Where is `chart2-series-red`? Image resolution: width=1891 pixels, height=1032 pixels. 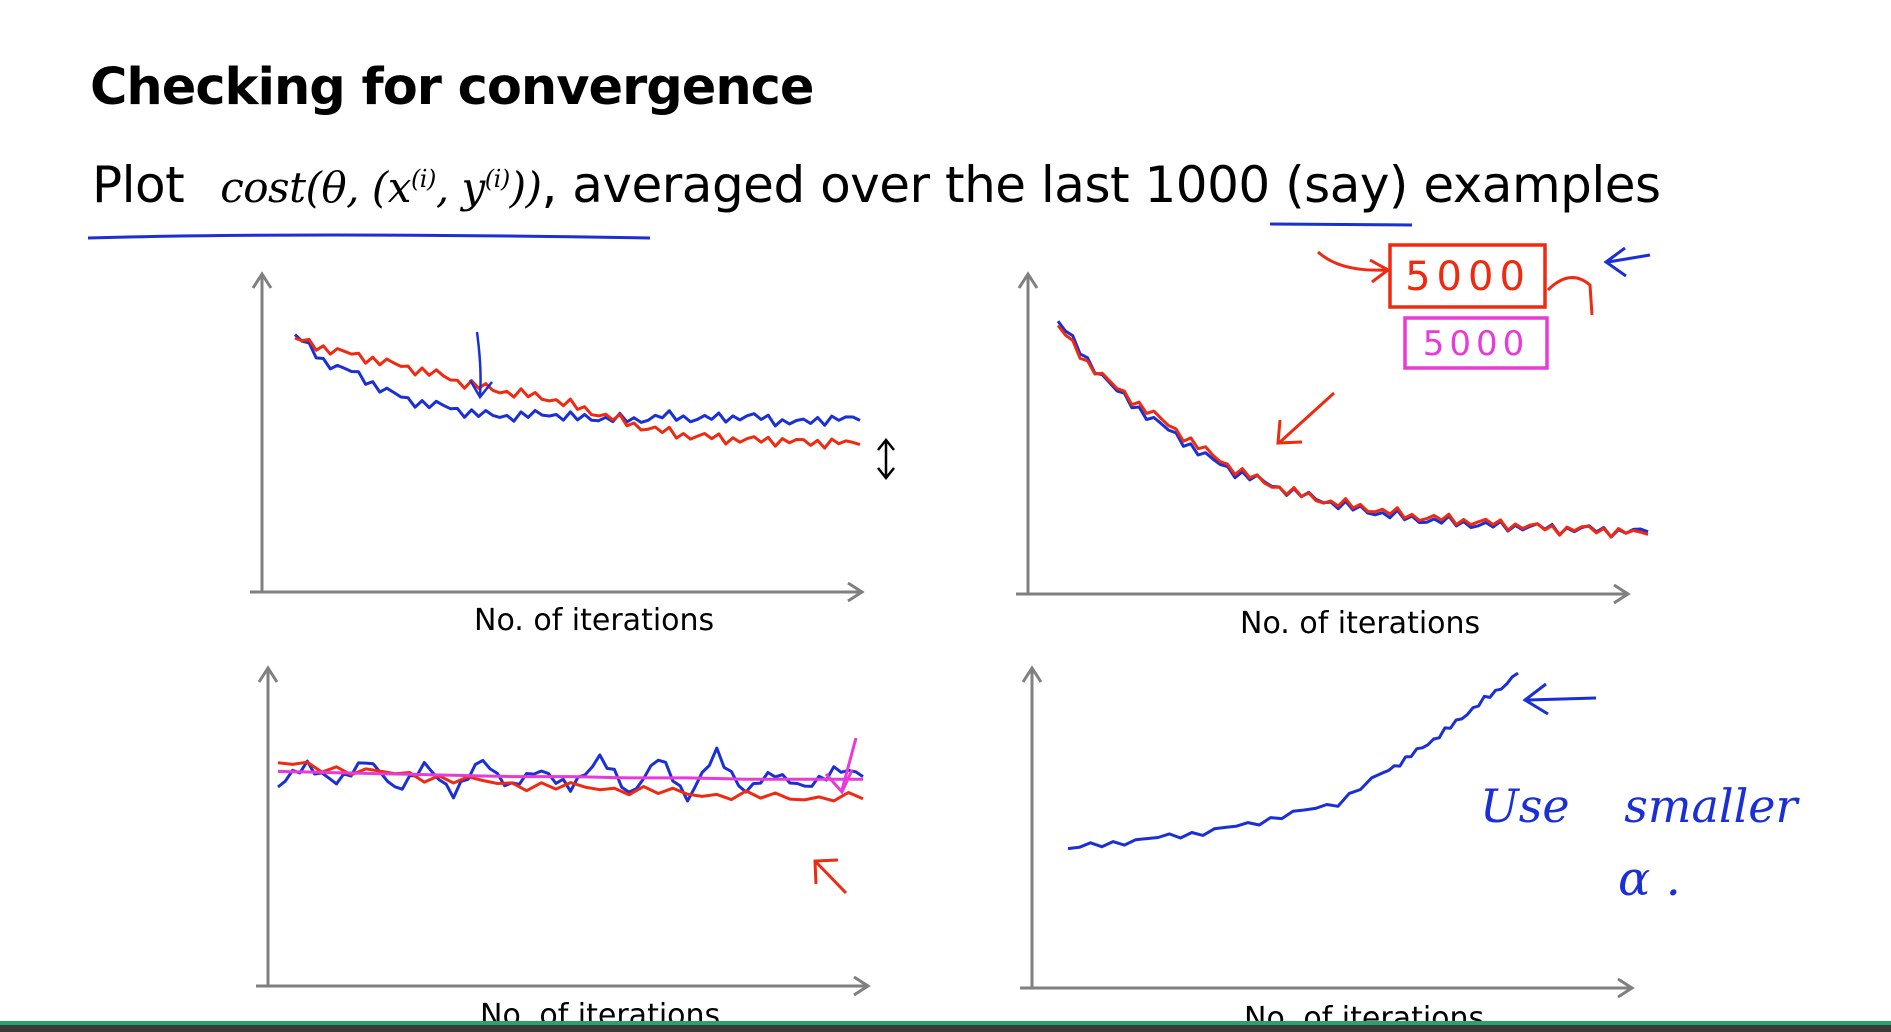
chart2-series-red is located at coordinates (1352, 431).